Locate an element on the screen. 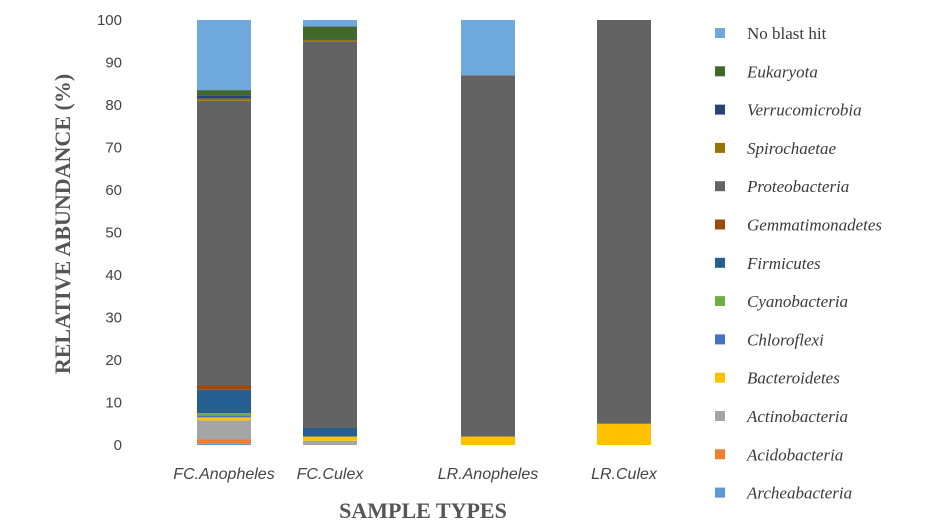 This screenshot has width=947, height=525. y-tick-label: 10 is located at coordinates (113, 403).